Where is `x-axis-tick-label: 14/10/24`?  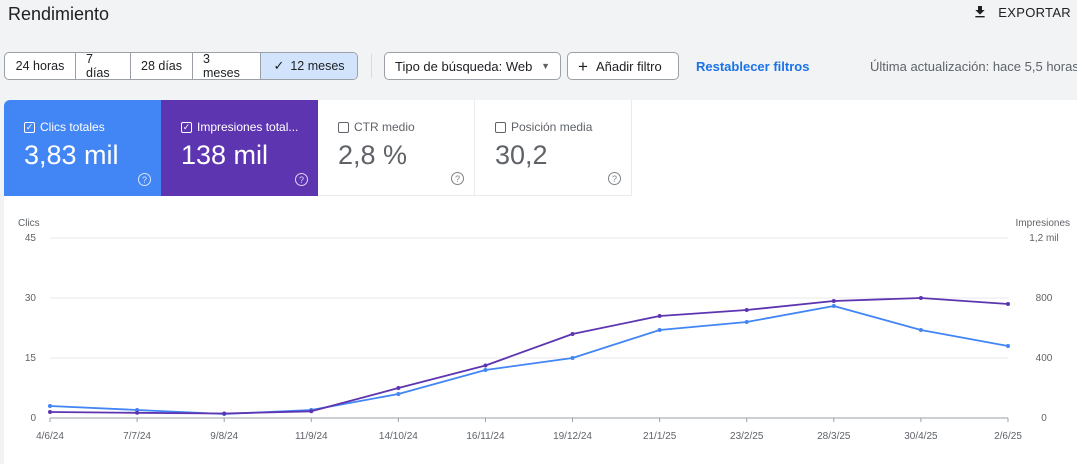
x-axis-tick-label: 14/10/24 is located at coordinates (398, 436).